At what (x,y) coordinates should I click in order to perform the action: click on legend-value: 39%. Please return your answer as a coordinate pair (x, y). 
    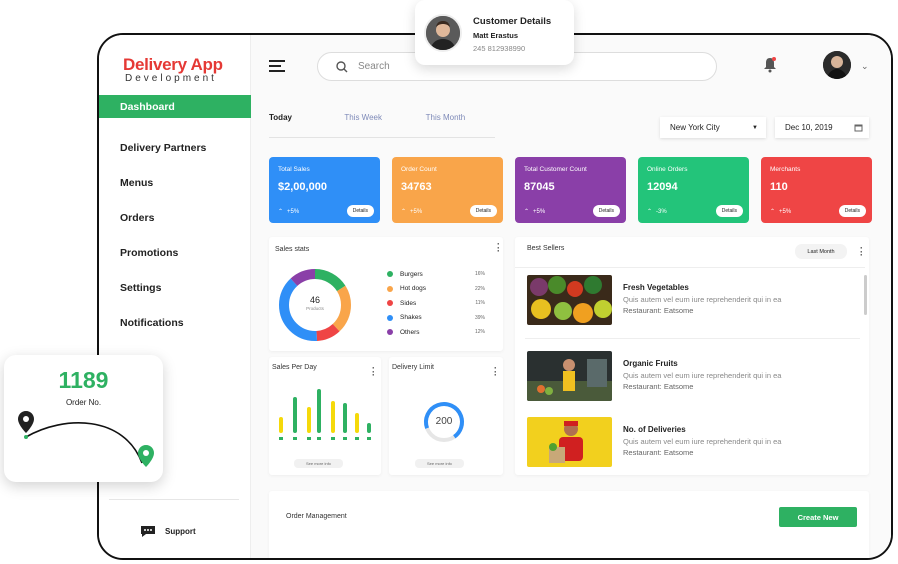
    Looking at the image, I should click on (479, 317).